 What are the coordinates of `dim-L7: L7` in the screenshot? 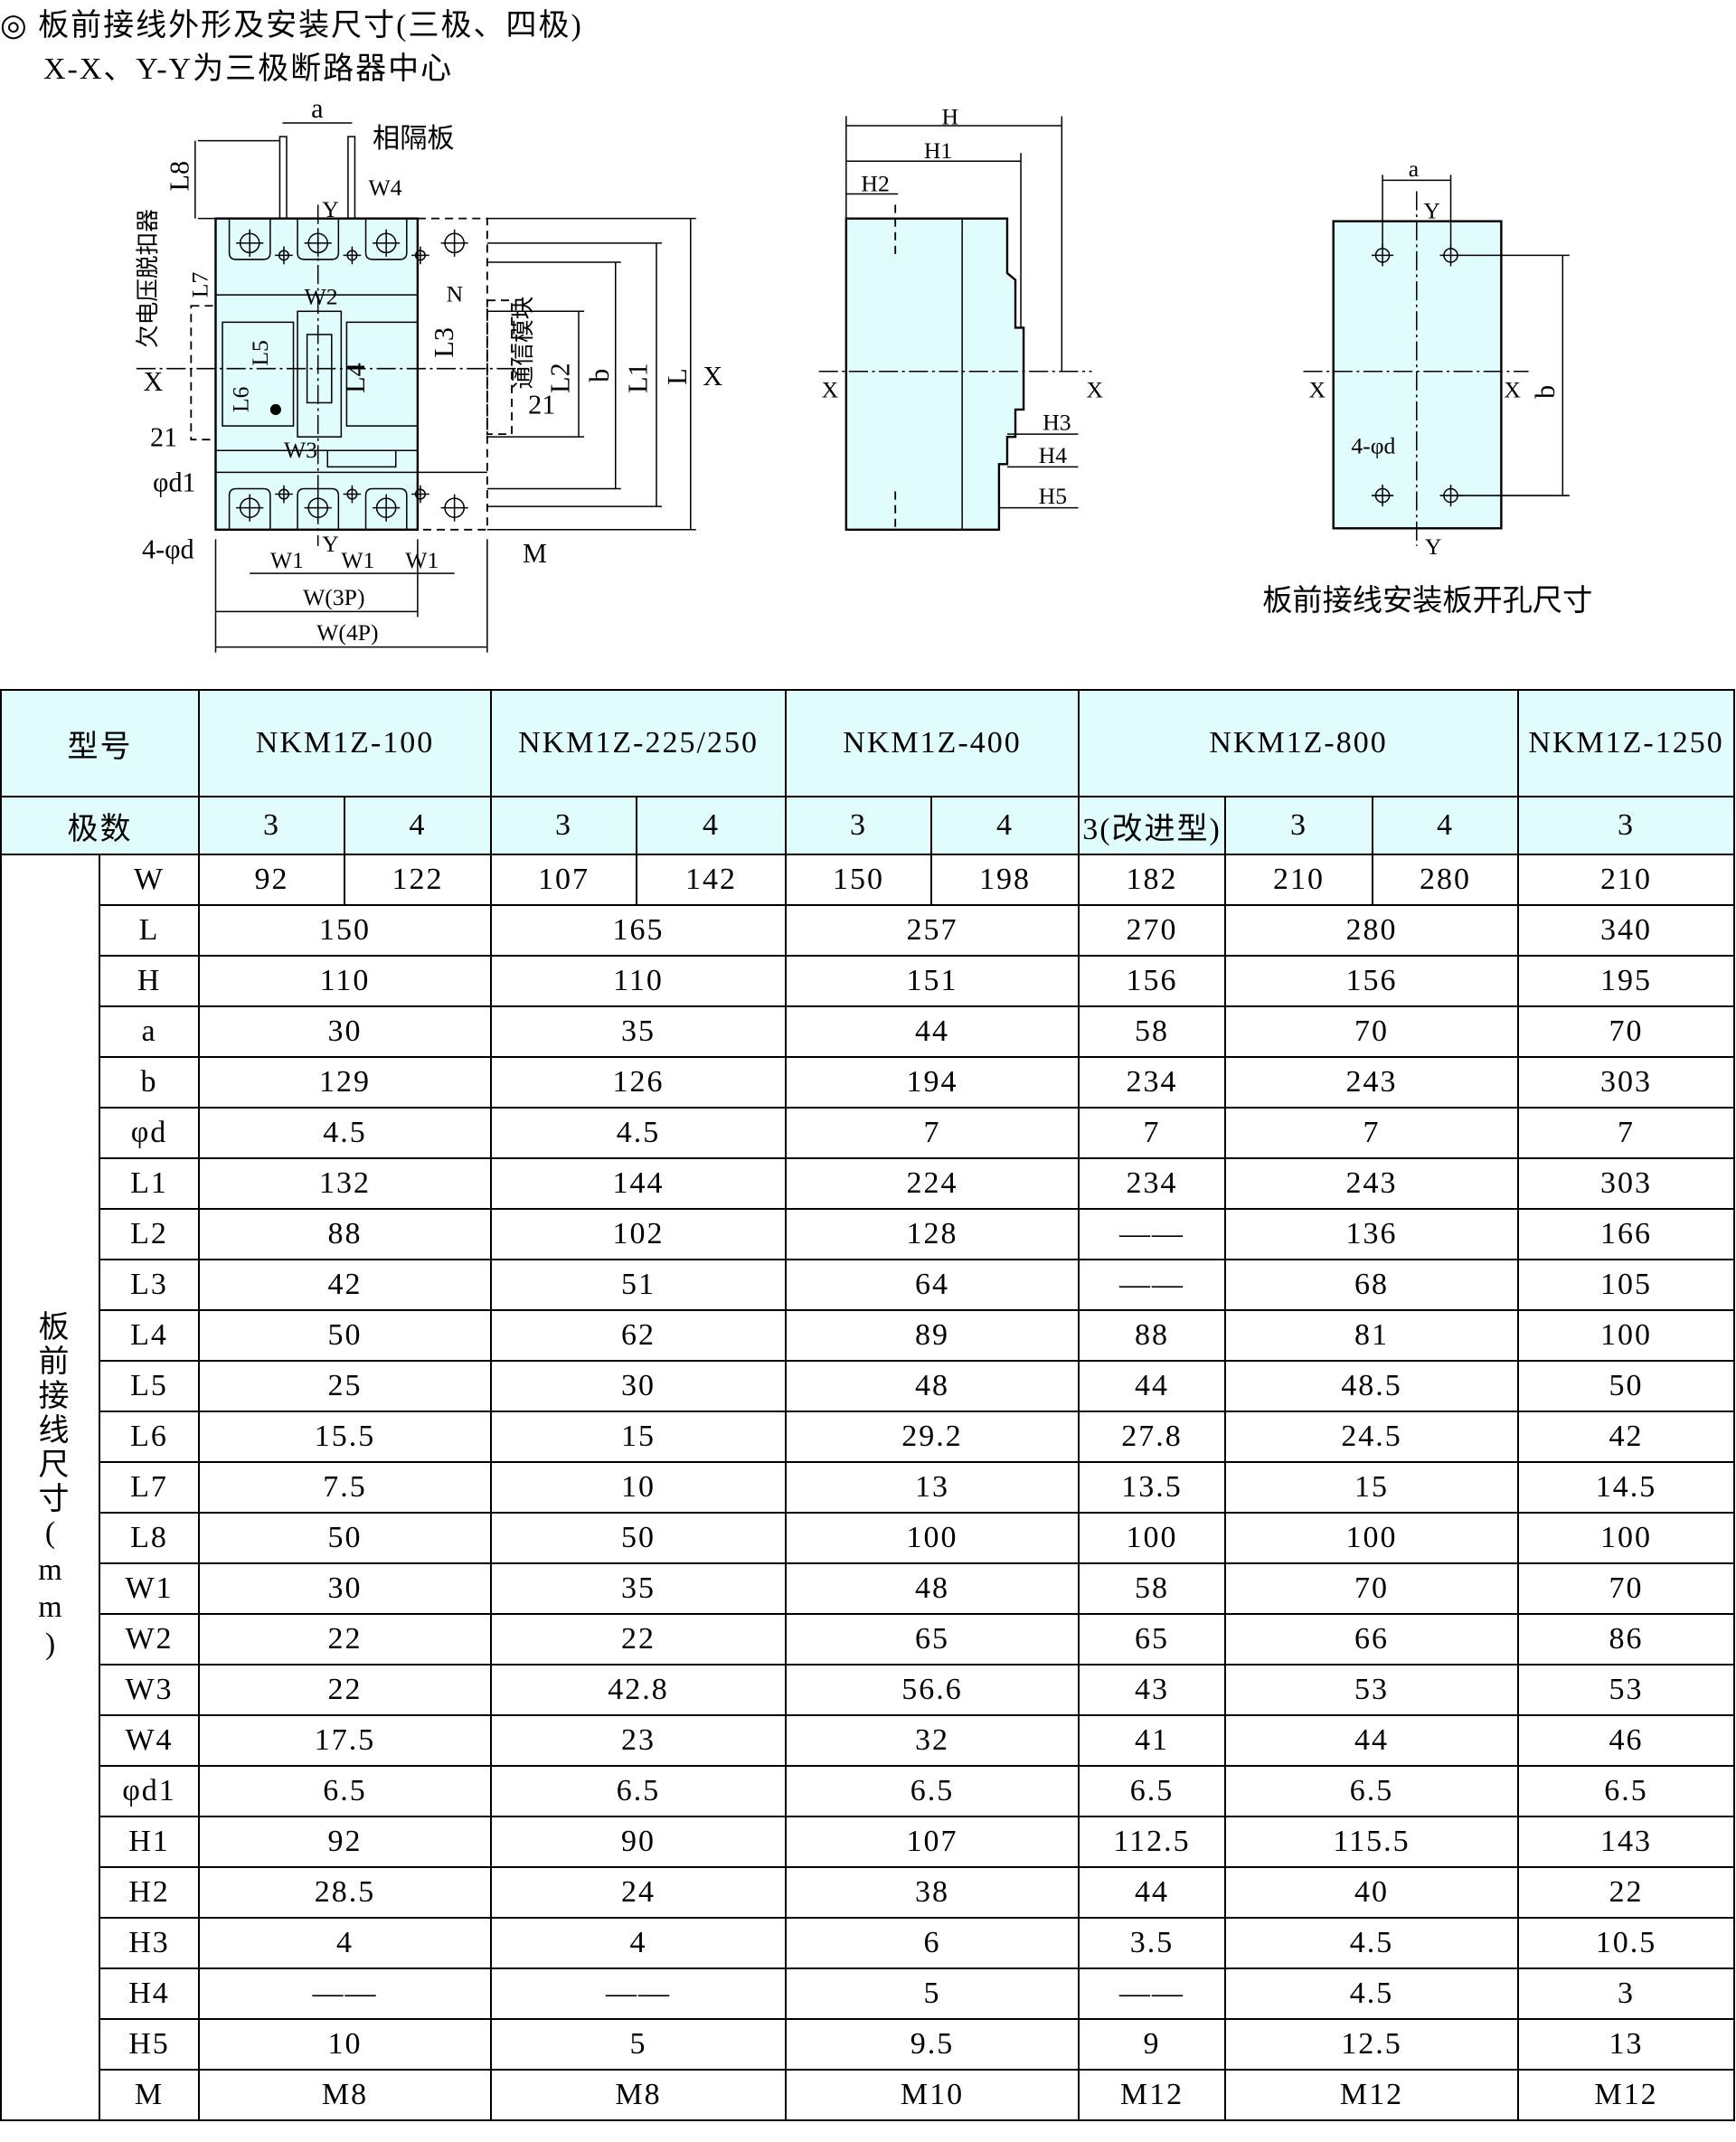 It's located at (199, 285).